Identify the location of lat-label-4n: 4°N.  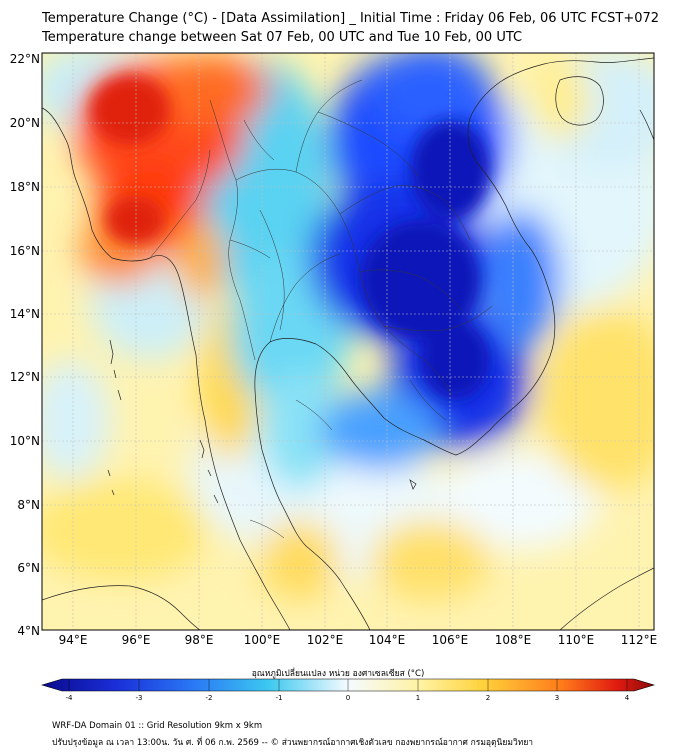
(28, 631).